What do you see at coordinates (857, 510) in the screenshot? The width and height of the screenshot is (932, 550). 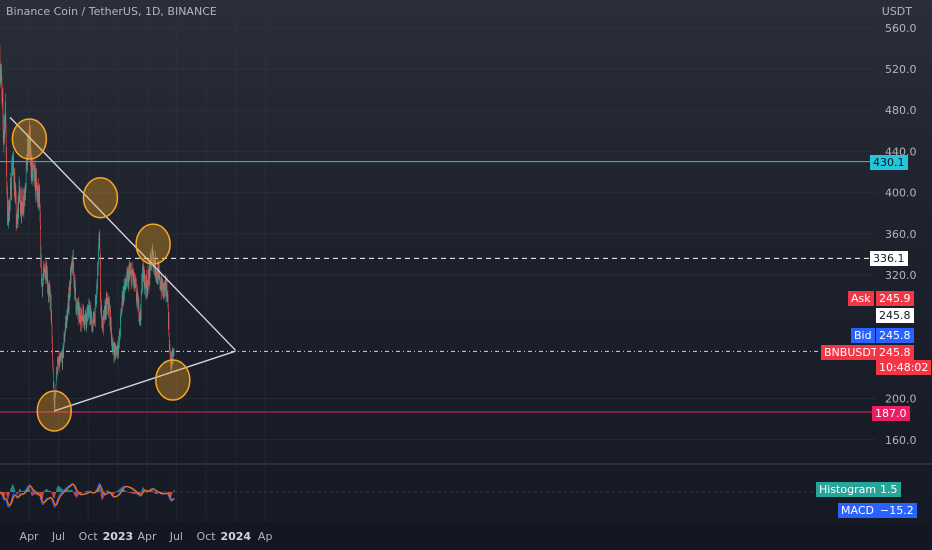 I see `macd-label: MACD` at bounding box center [857, 510].